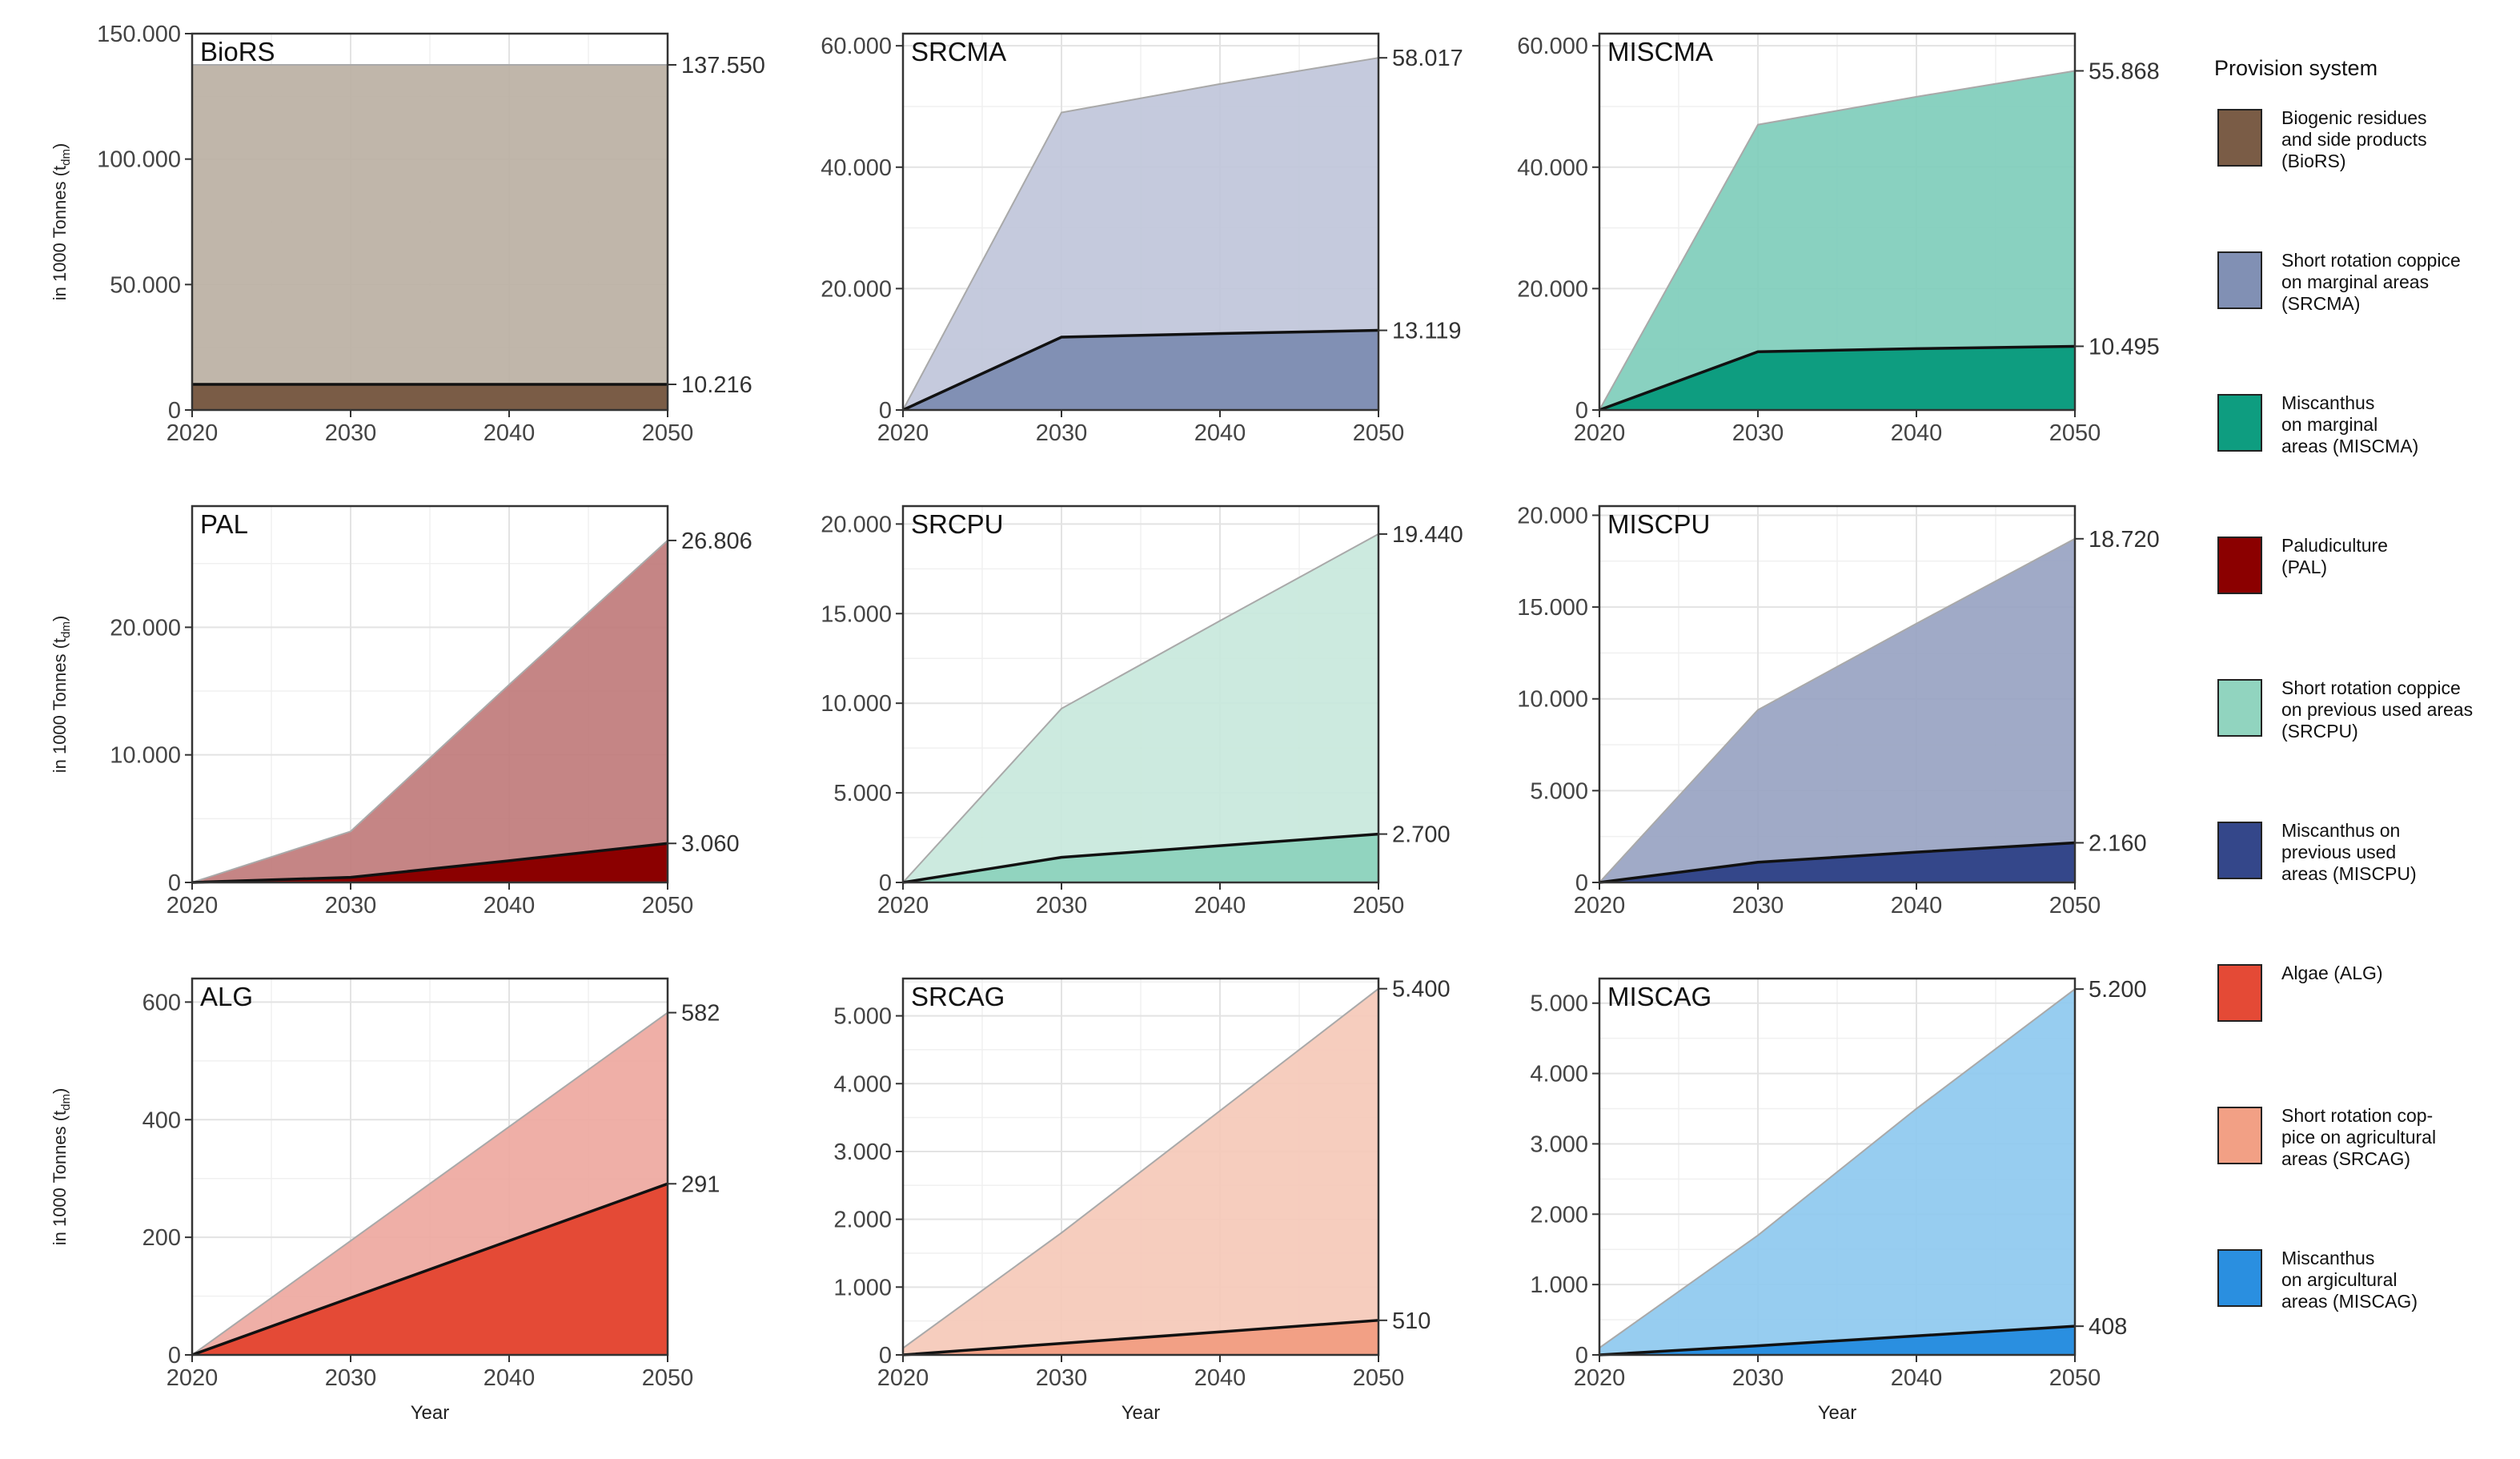  I want to click on panel-alg: ALG 0 200 400 600 2020 2030 2040 2050 582 291, so click(431, 1184).